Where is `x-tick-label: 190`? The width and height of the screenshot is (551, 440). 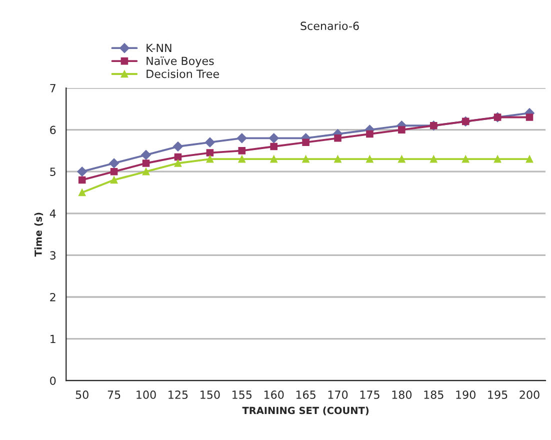 x-tick-label: 190 is located at coordinates (466, 394).